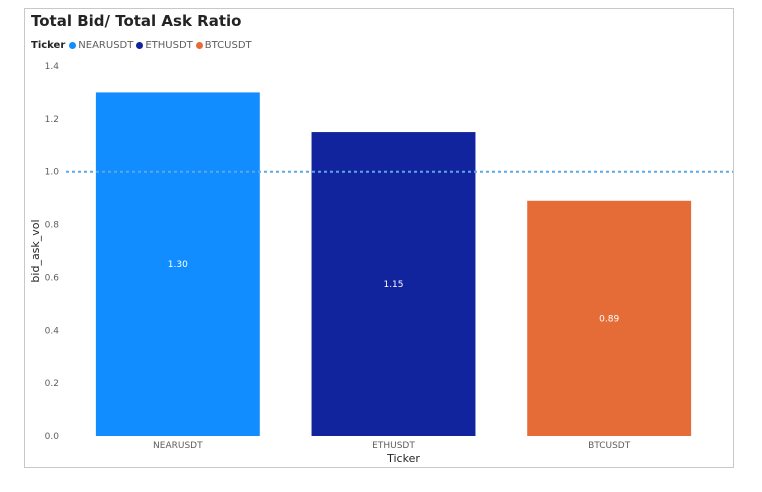 This screenshot has height=492, width=762. Describe the element at coordinates (106, 45) in the screenshot. I see `legend-label: NEARUSDT` at that location.